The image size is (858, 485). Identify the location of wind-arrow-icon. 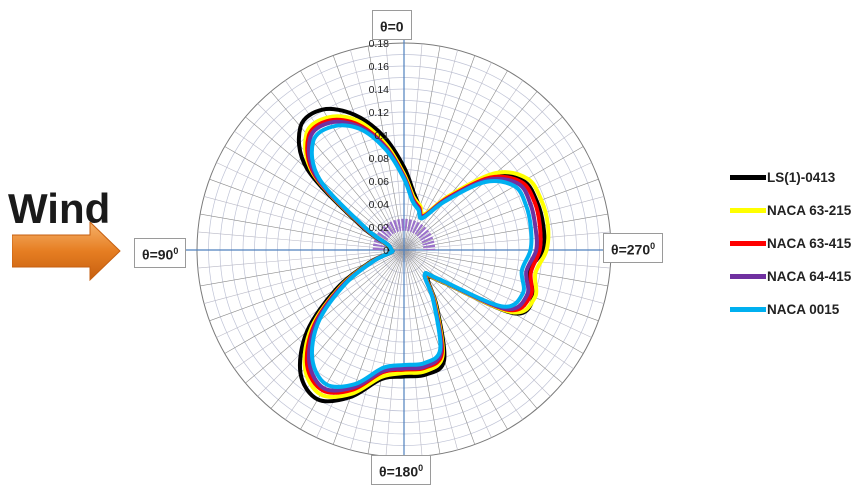
(66, 252).